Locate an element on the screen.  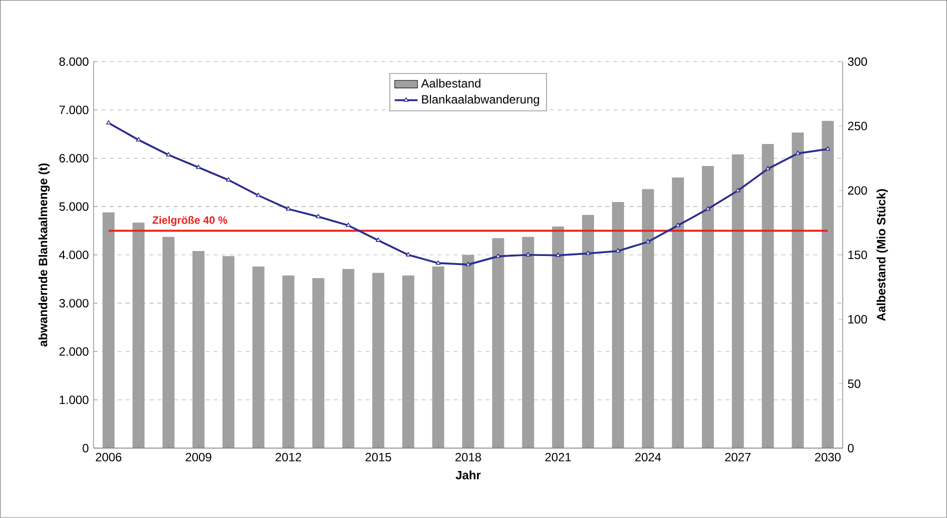
x-tick-label: 2009 is located at coordinates (199, 457).